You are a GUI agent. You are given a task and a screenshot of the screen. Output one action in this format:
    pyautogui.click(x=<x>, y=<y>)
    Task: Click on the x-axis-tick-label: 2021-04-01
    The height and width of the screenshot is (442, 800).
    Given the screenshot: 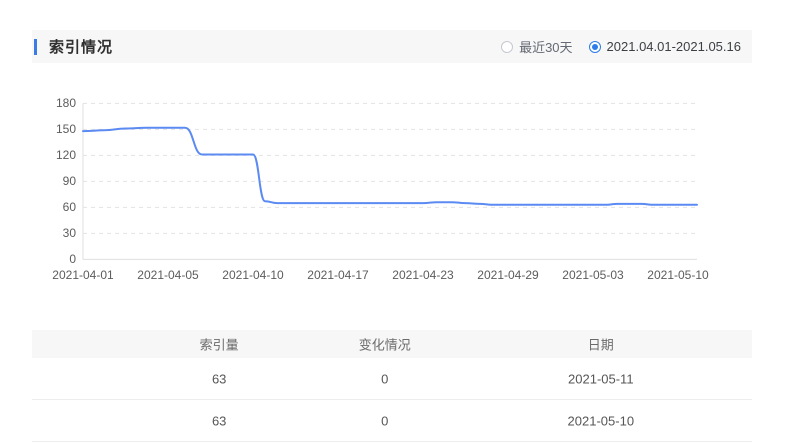 What is the action you would take?
    pyautogui.click(x=83, y=275)
    